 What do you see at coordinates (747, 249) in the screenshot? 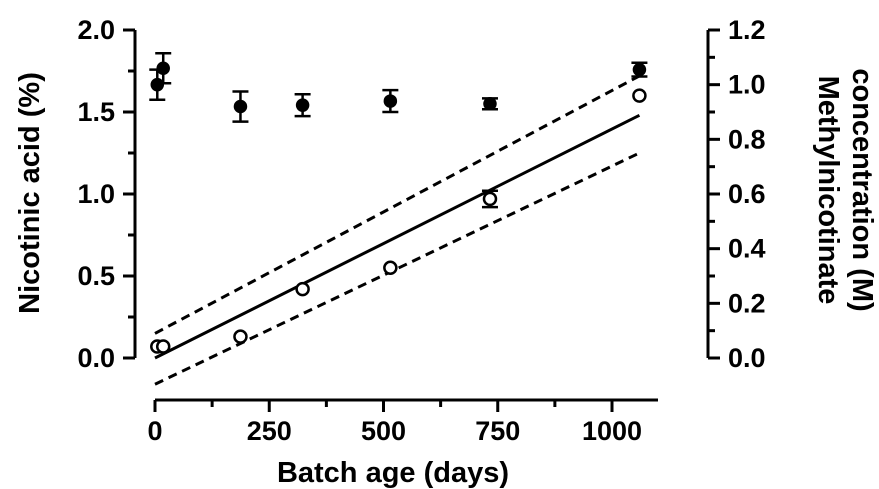
I see `y2-tick-label: 0.4` at bounding box center [747, 249].